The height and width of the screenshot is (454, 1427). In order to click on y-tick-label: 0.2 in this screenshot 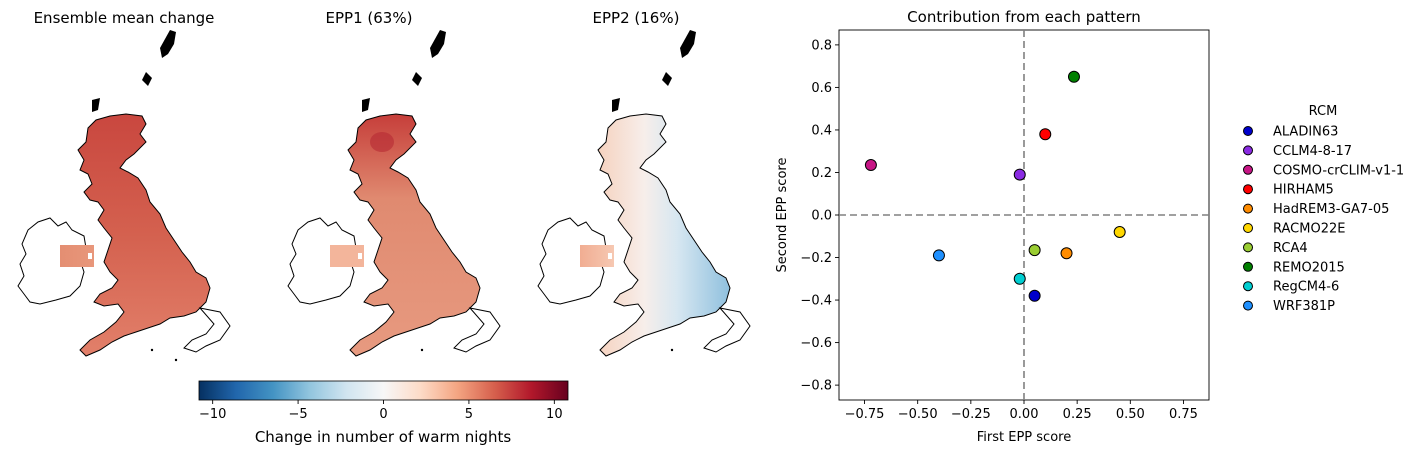, I will do `click(821, 173)`.